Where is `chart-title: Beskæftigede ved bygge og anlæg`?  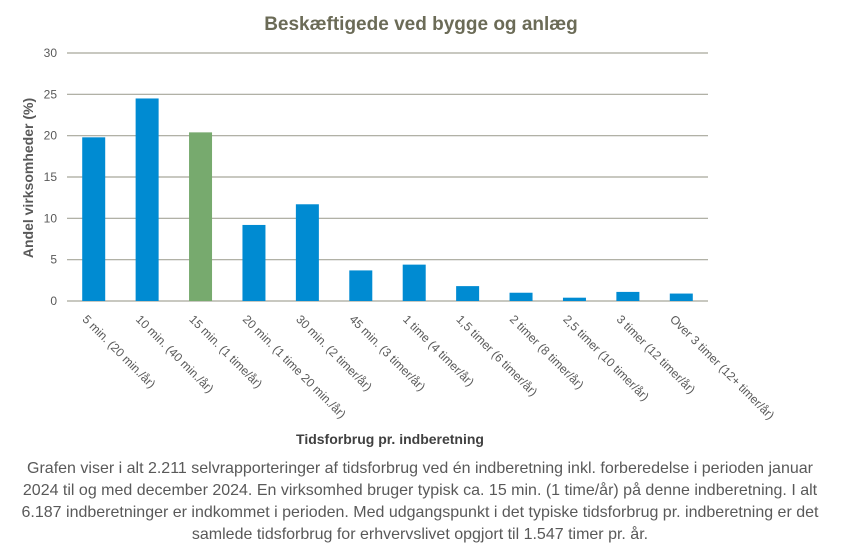 chart-title: Beskæftigede ved bygge og anlæg is located at coordinates (421, 24).